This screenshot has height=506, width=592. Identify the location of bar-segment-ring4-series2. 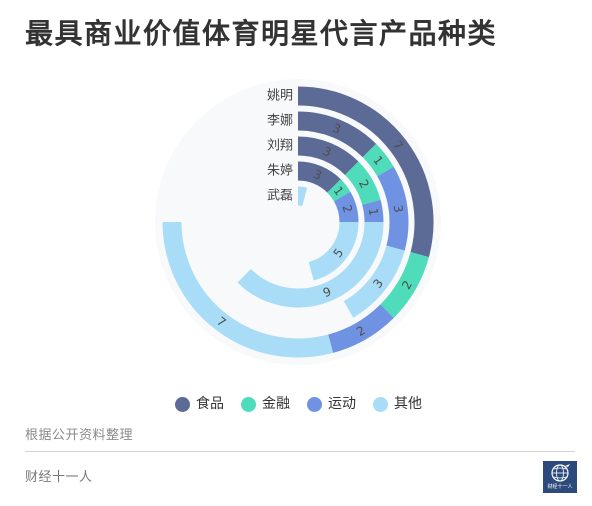
(339, 190).